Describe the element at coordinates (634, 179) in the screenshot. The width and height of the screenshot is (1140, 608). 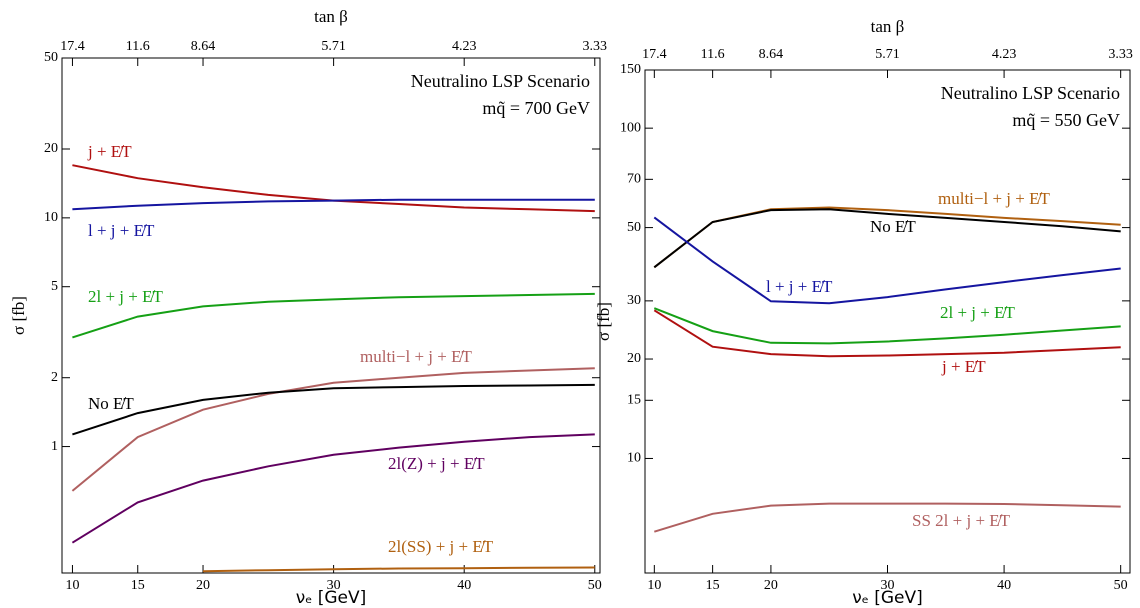
I see `y-tick-label: 70` at that location.